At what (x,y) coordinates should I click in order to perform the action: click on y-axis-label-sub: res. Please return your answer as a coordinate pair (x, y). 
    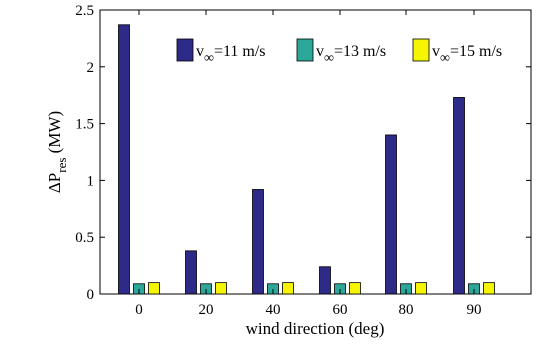
    Looking at the image, I should click on (61, 165).